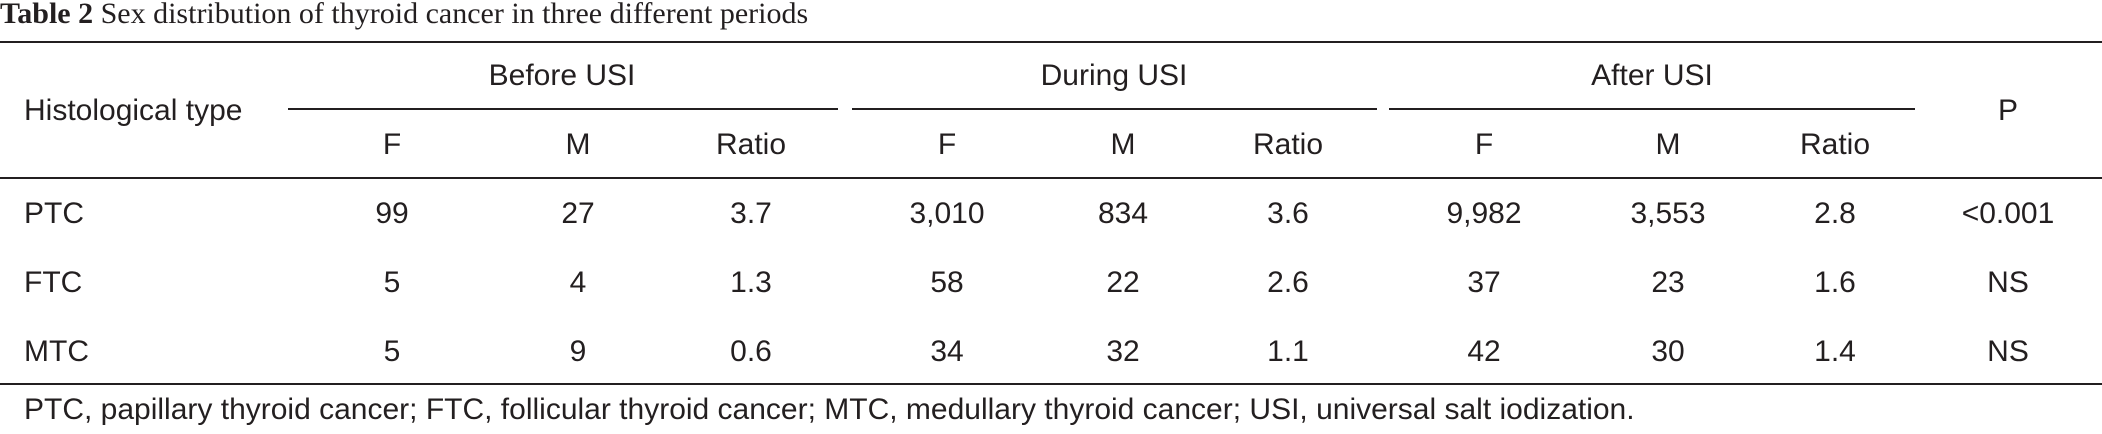  What do you see at coordinates (1484, 282) in the screenshot?
I see `cell-ftc-after-f: 37` at bounding box center [1484, 282].